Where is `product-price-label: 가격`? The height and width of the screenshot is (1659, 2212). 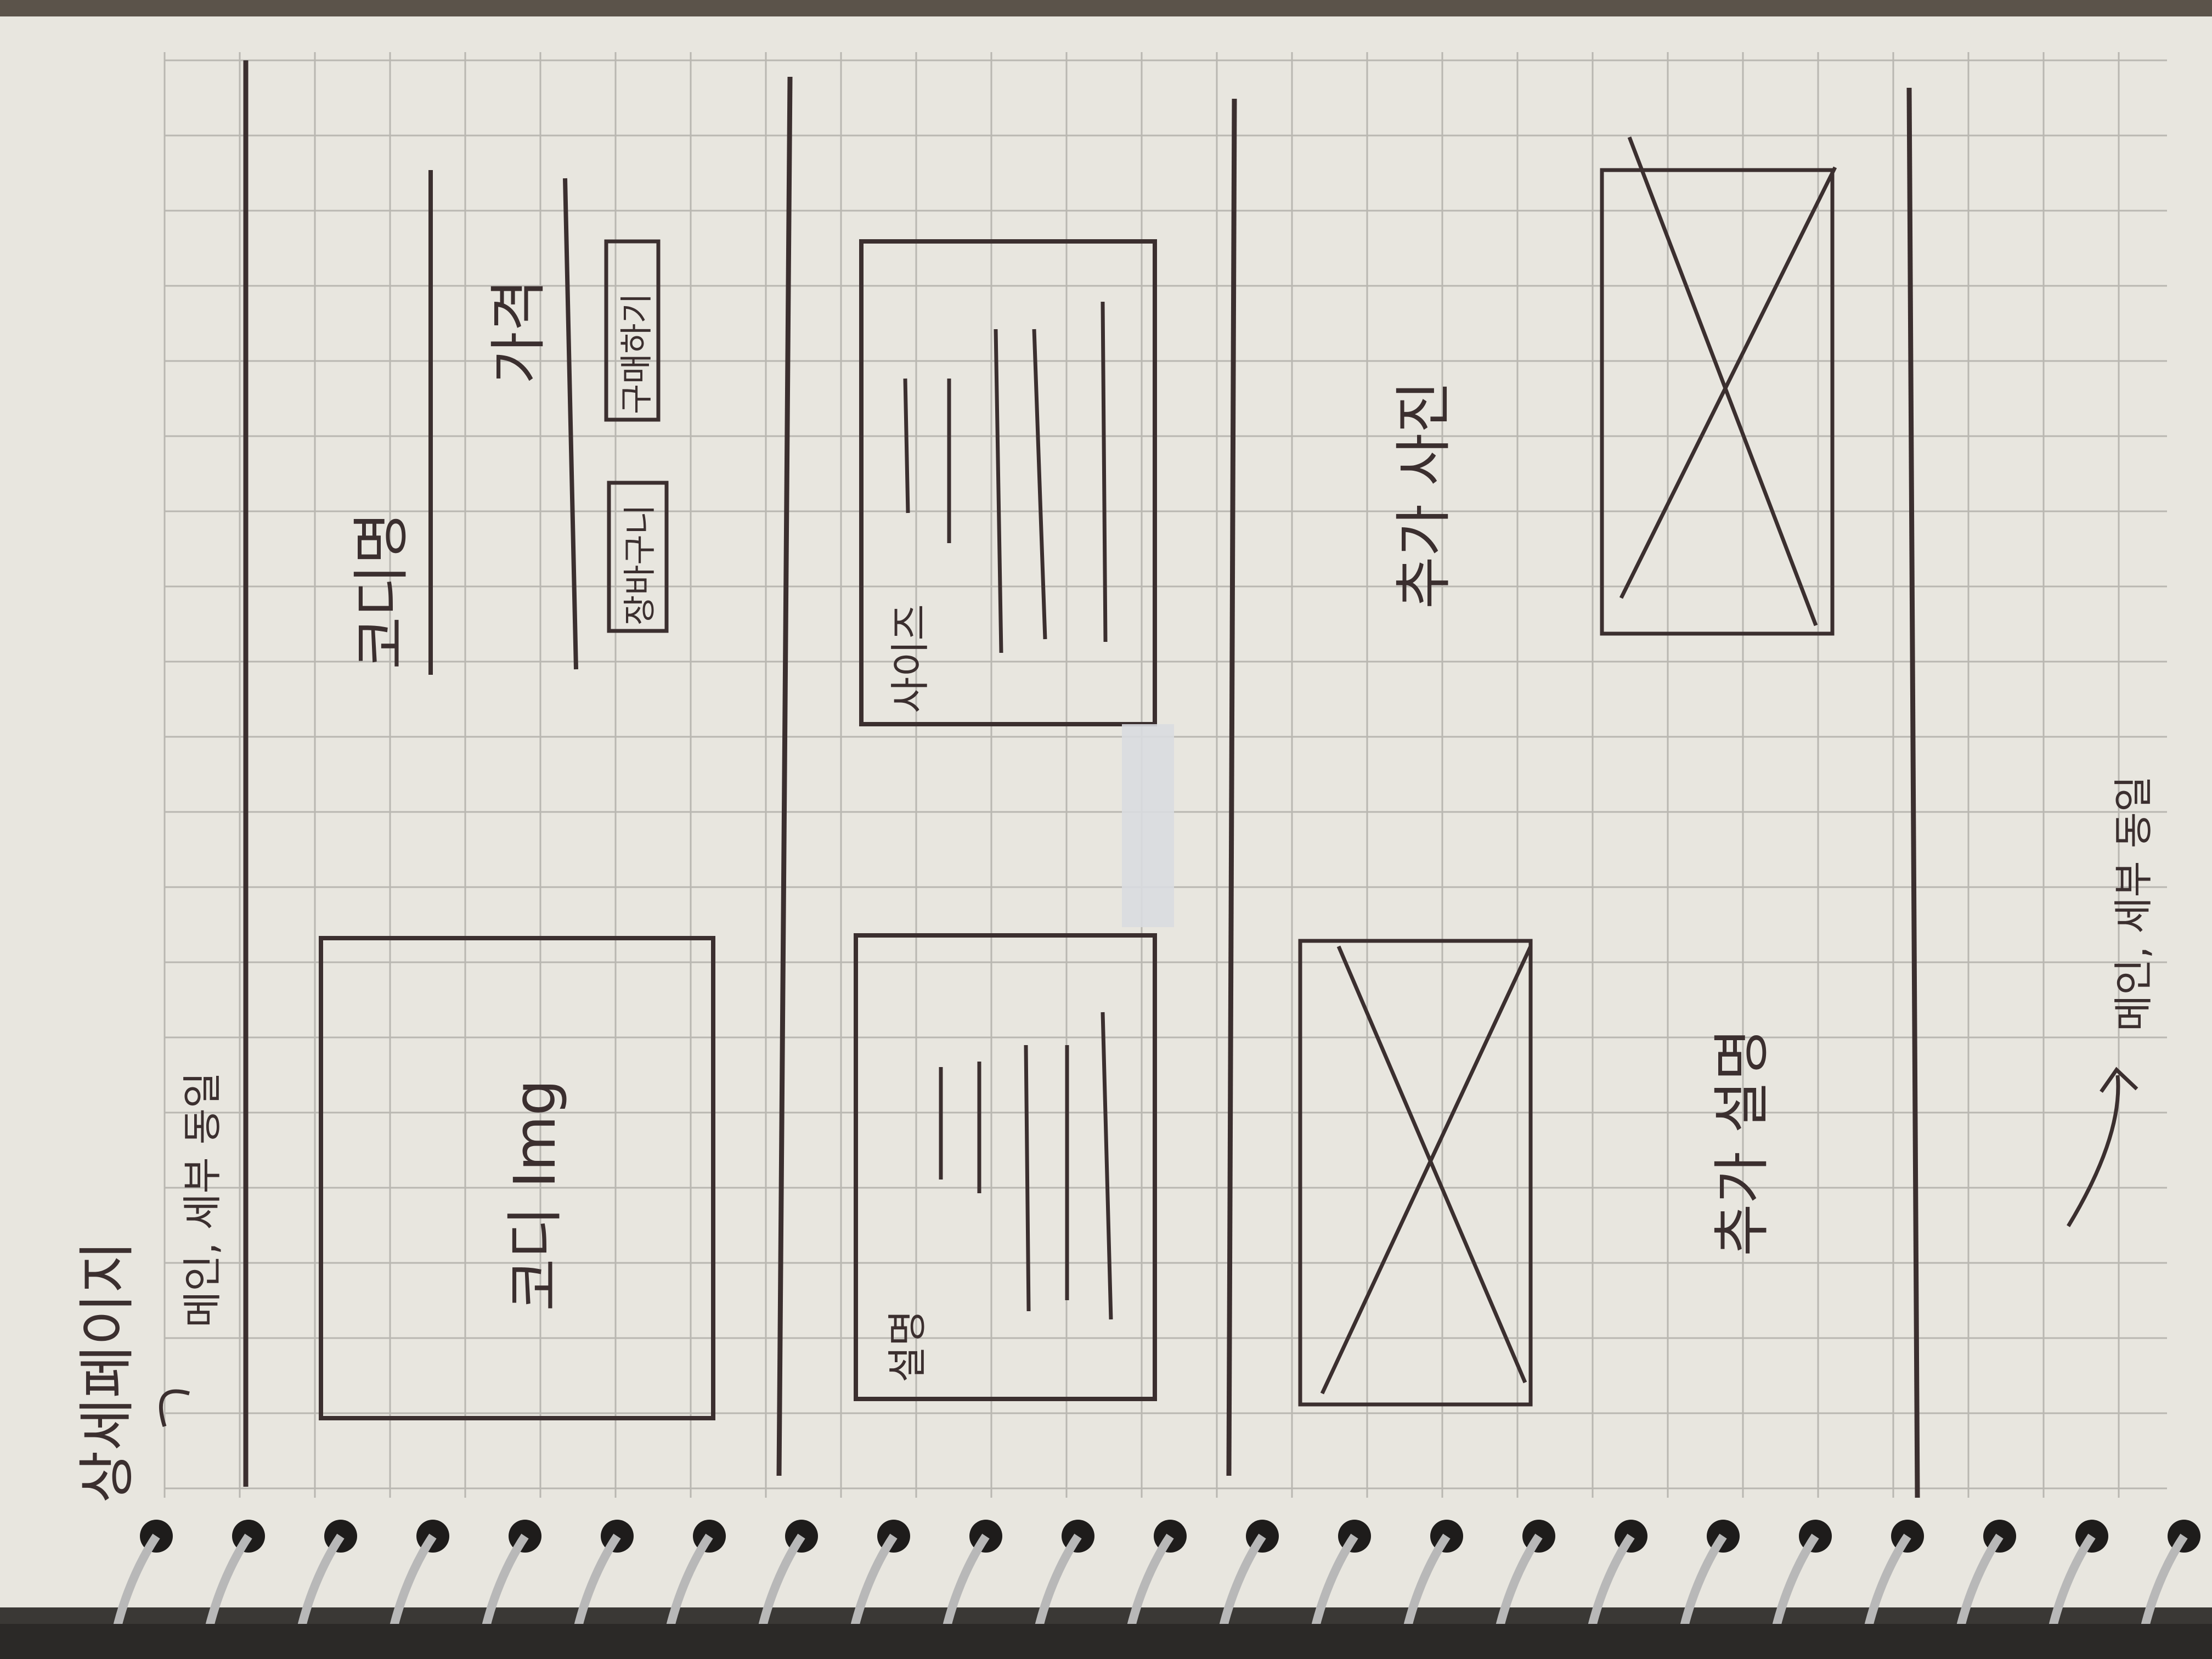
product-price-label: 가격 is located at coordinates (519, 331).